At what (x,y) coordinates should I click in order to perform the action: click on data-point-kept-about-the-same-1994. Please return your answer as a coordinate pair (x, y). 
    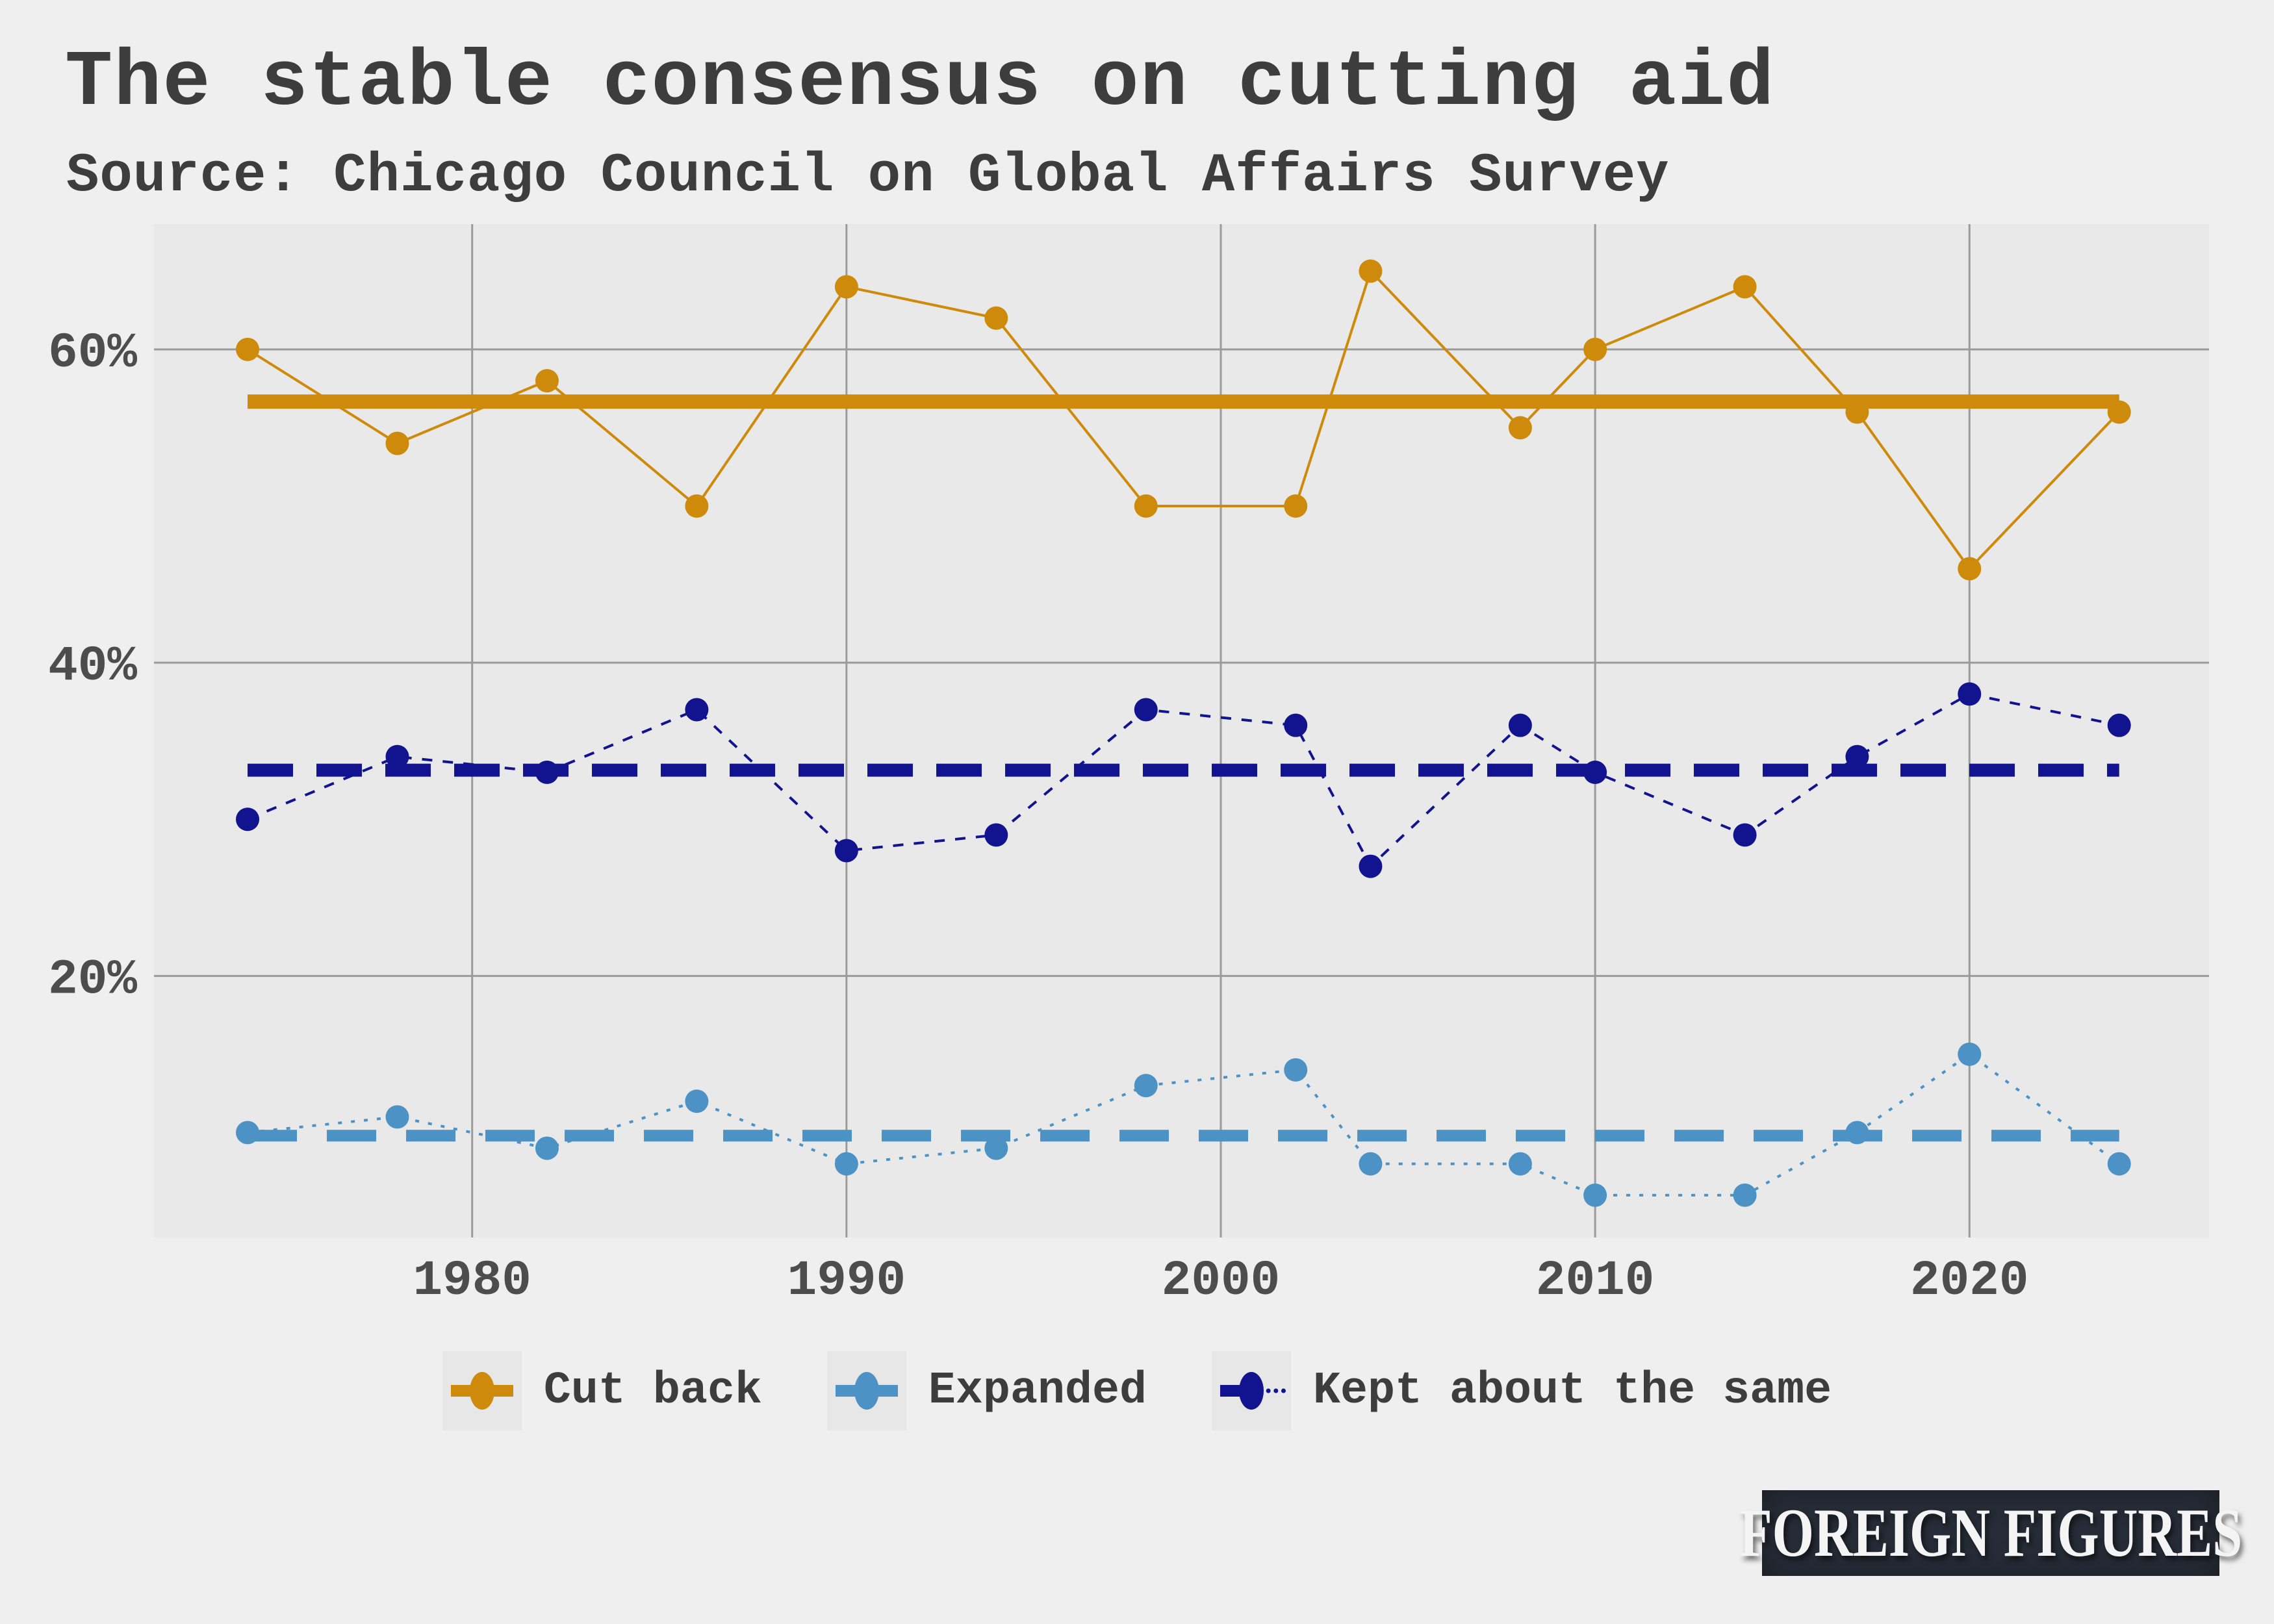
    Looking at the image, I should click on (996, 835).